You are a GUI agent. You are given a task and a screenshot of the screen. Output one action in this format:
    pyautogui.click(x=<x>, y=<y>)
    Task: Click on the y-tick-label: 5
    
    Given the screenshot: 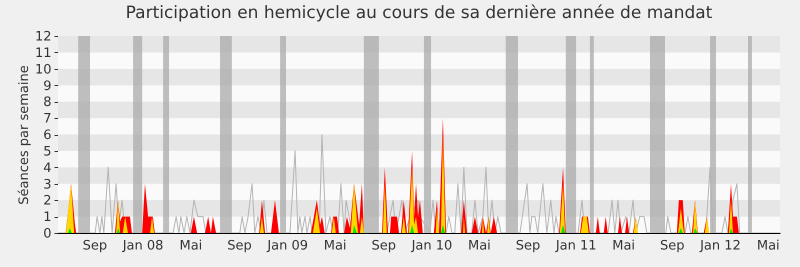 What is the action you would take?
    pyautogui.click(x=47, y=152)
    